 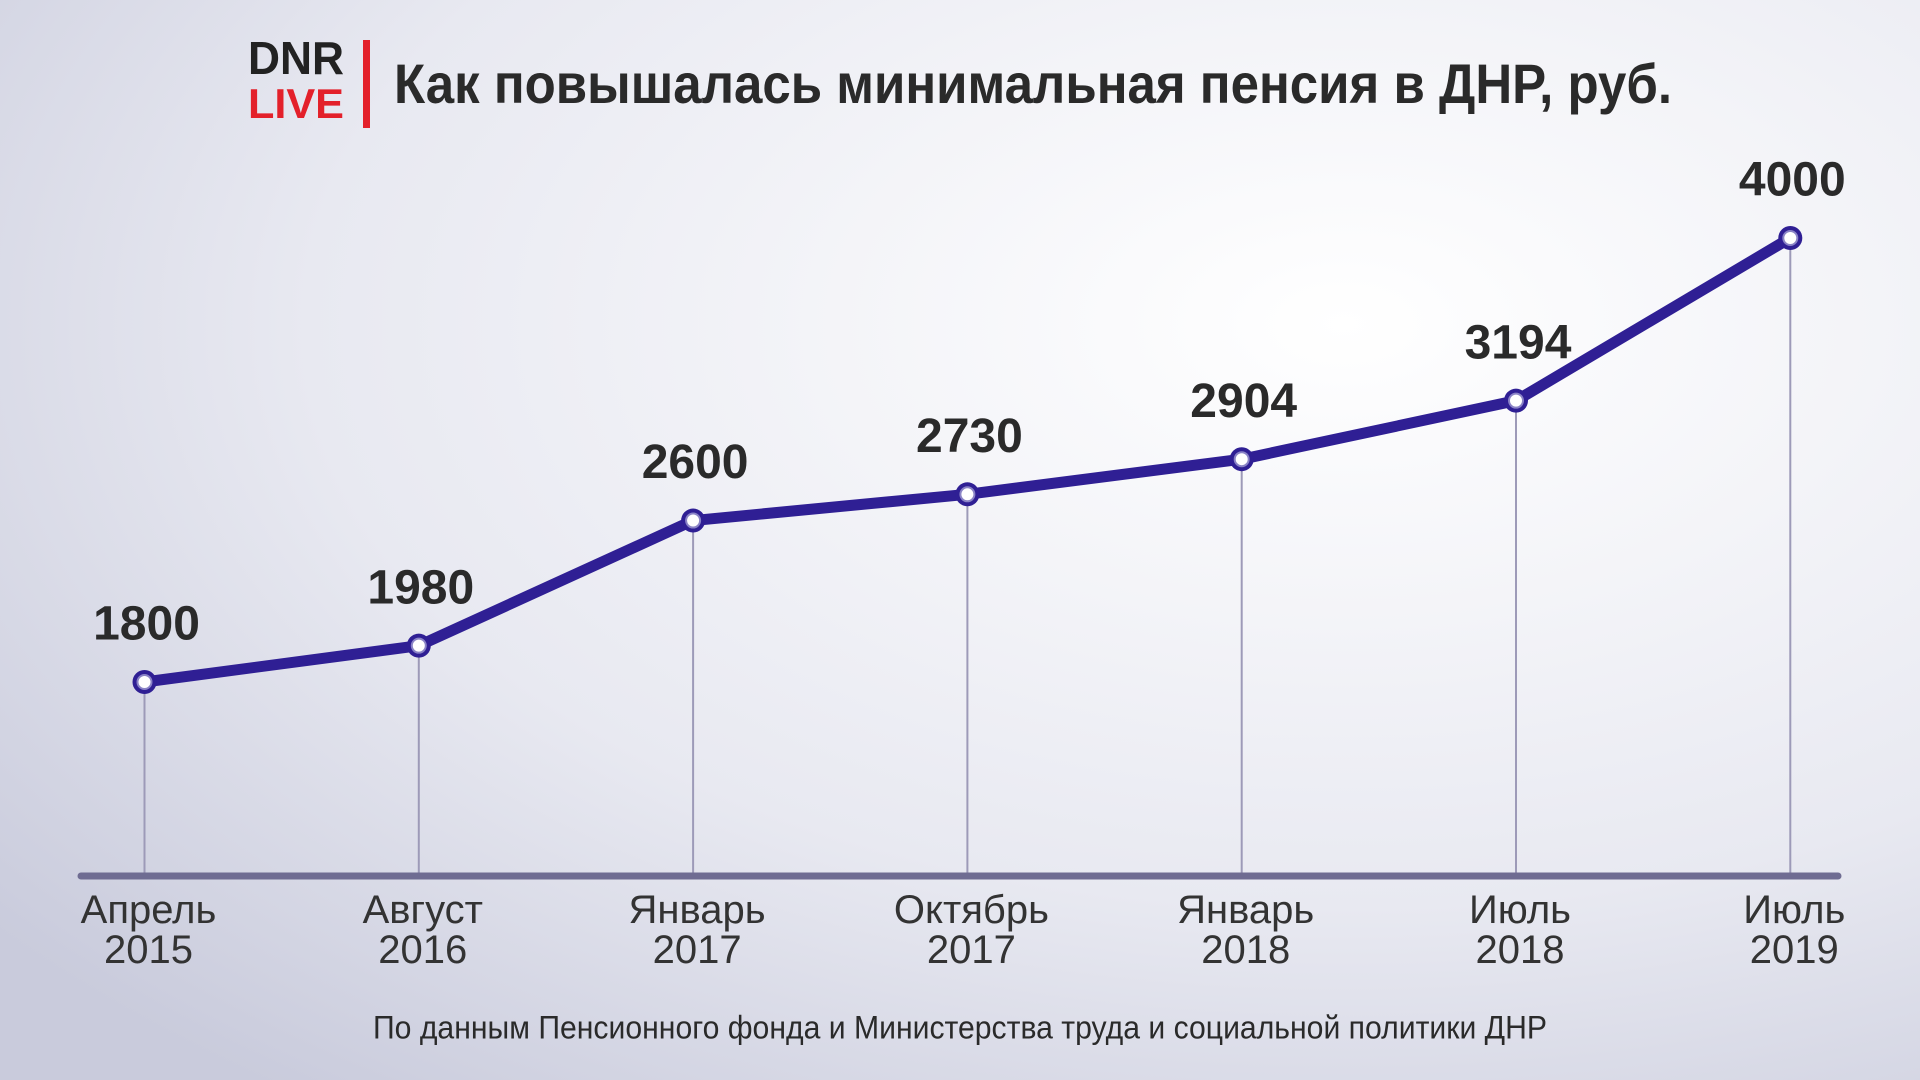 What do you see at coordinates (971, 930) in the screenshot?
I see `x-tick-label: Октябрь 2017` at bounding box center [971, 930].